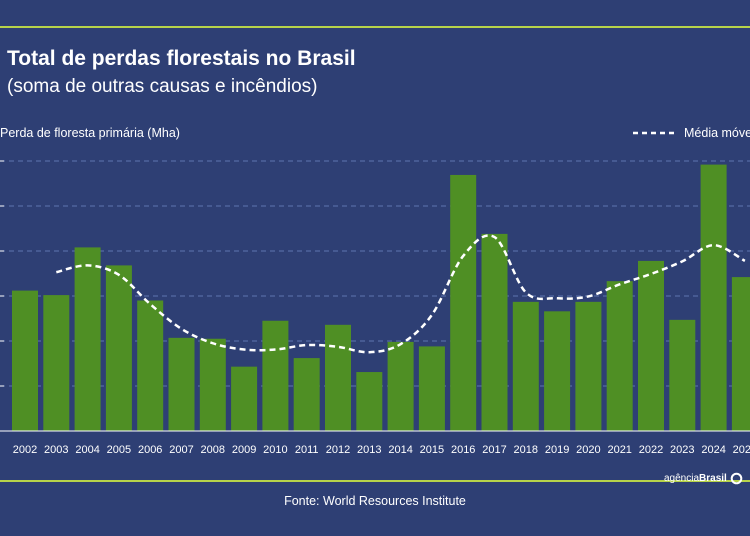 The width and height of the screenshot is (750, 536). I want to click on x-tick-label: 2025, so click(741, 450).